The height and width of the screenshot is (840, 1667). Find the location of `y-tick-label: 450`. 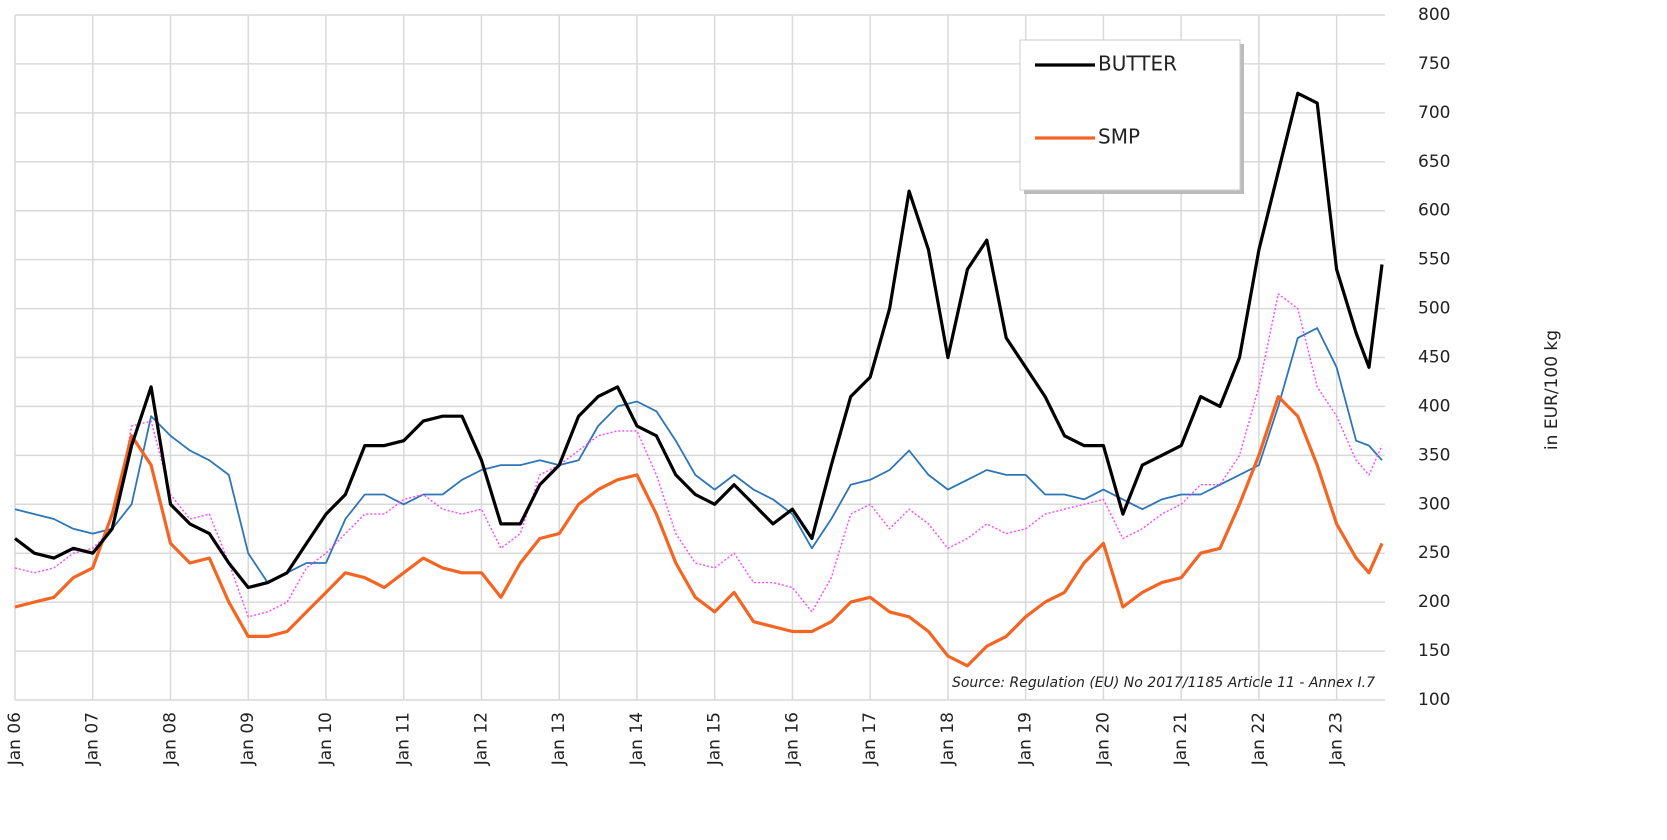

y-tick-label: 450 is located at coordinates (1434, 358).